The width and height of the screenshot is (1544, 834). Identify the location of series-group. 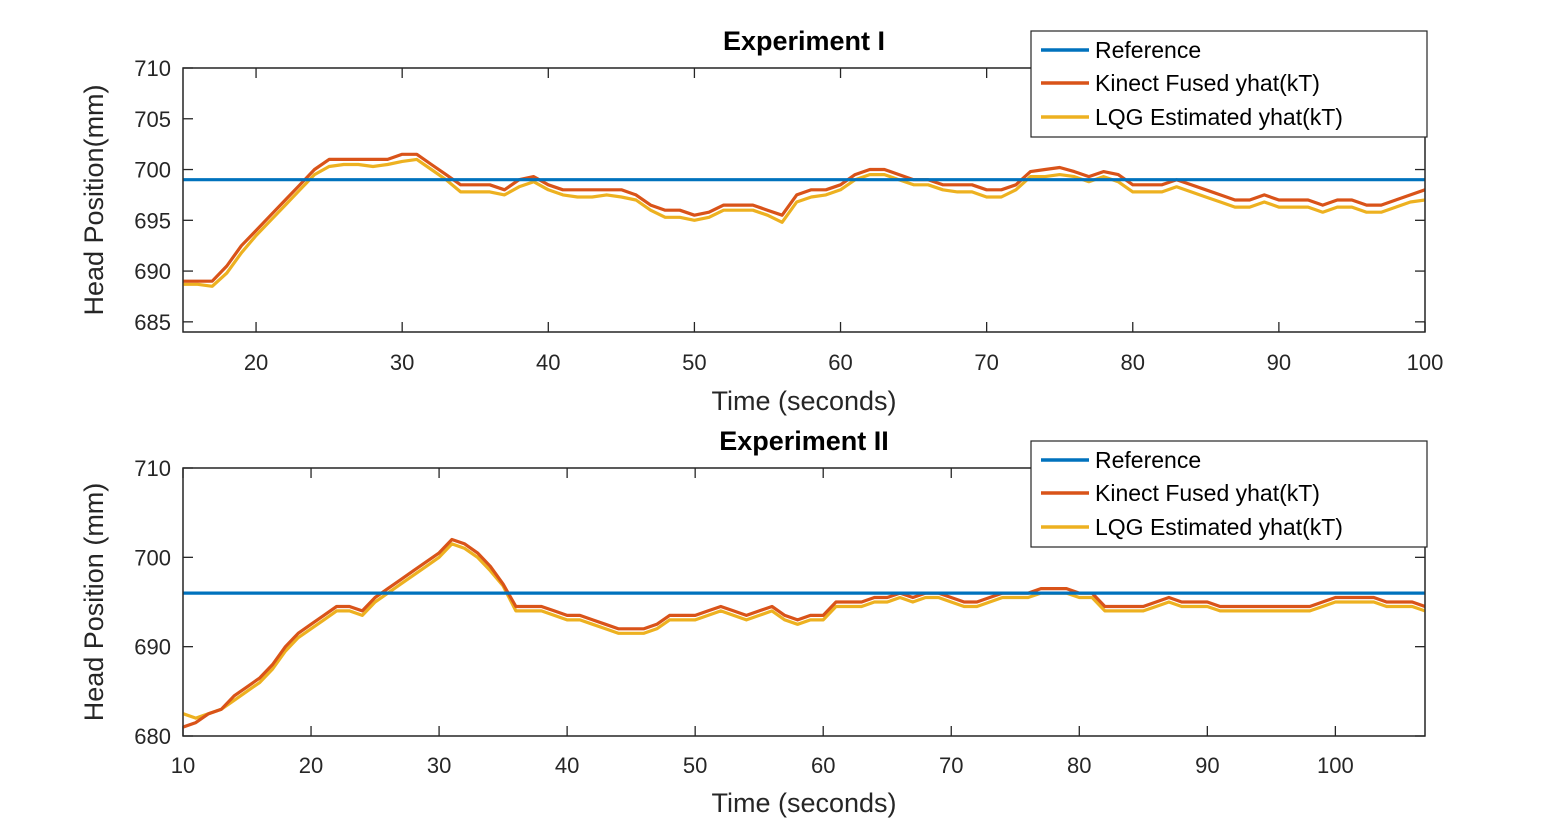
(804, 220).